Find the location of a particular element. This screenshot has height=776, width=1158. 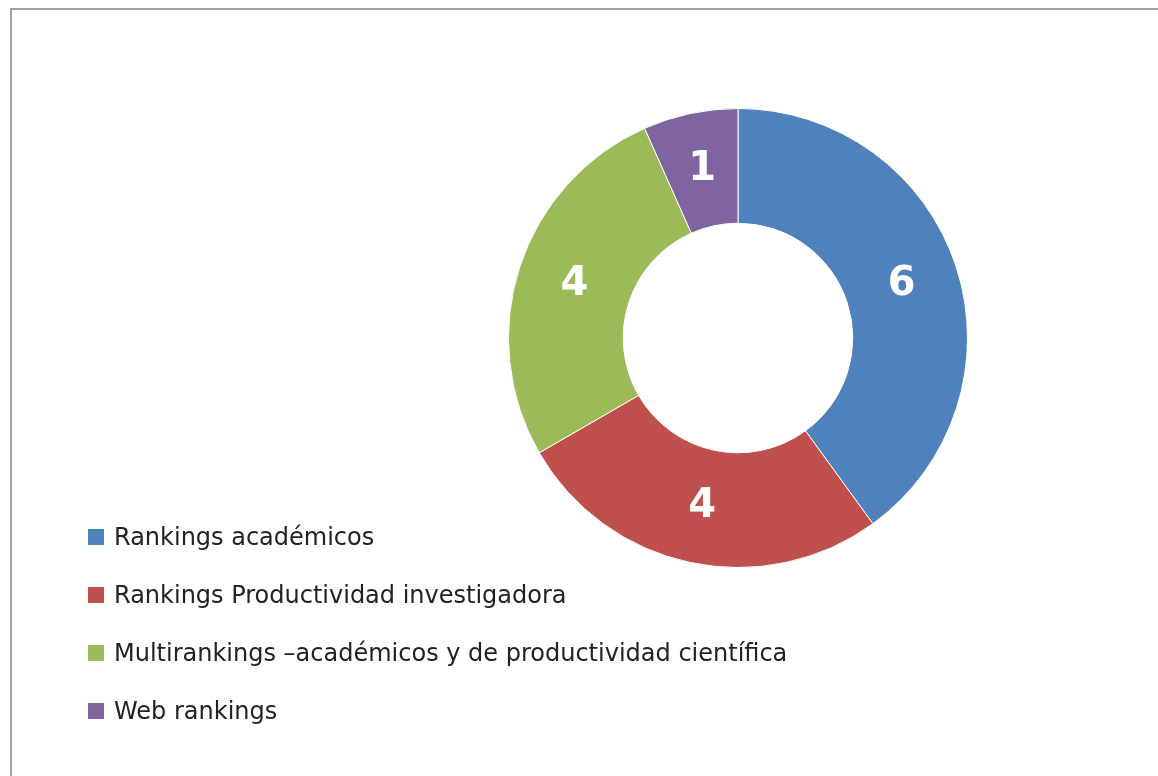

legend-label: Multirankings –académicos y de productividad científica is located at coordinates (451, 653).